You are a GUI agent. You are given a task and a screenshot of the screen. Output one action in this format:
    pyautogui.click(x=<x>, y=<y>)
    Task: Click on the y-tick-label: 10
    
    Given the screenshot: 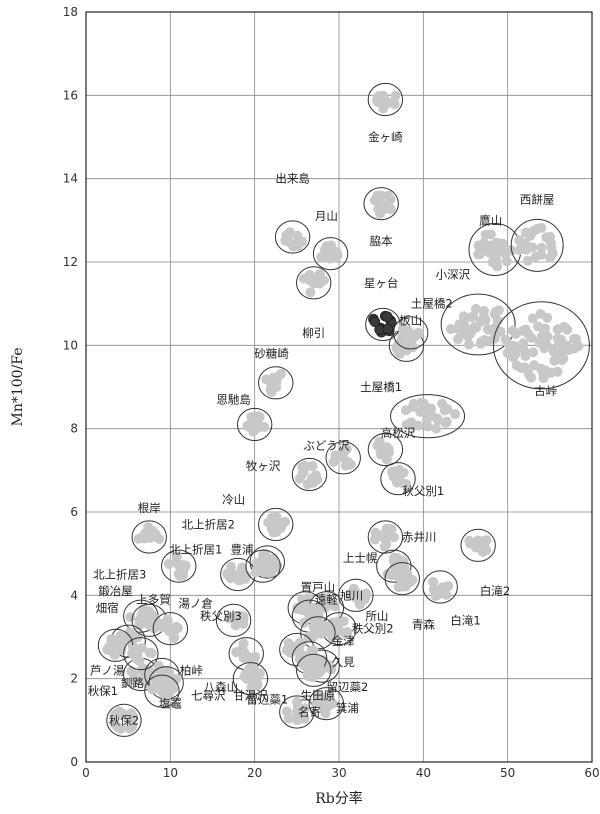 What is the action you would take?
    pyautogui.click(x=70, y=345)
    